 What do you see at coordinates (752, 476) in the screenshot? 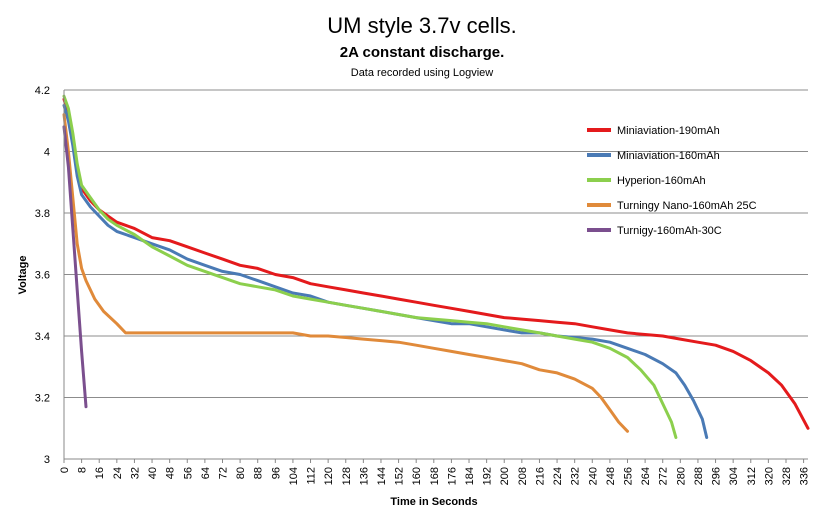
I see `x-tick-label: 312` at bounding box center [752, 476].